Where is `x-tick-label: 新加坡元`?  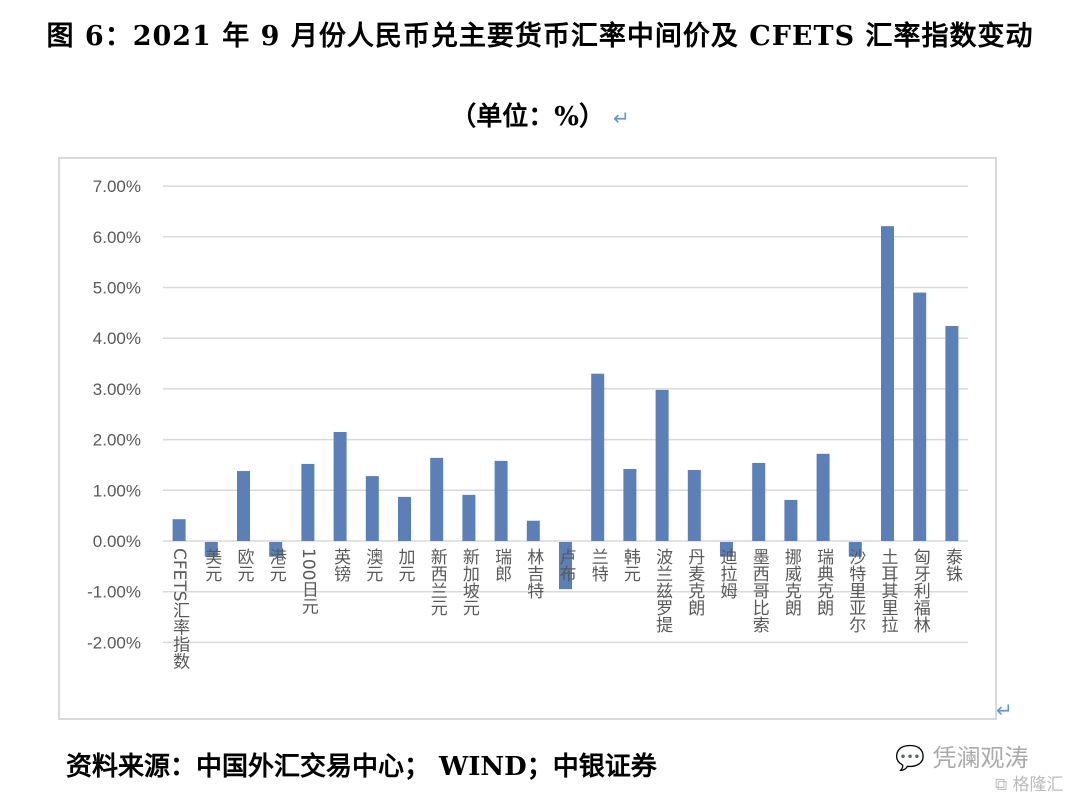 x-tick-label: 新加坡元 is located at coordinates (468, 582).